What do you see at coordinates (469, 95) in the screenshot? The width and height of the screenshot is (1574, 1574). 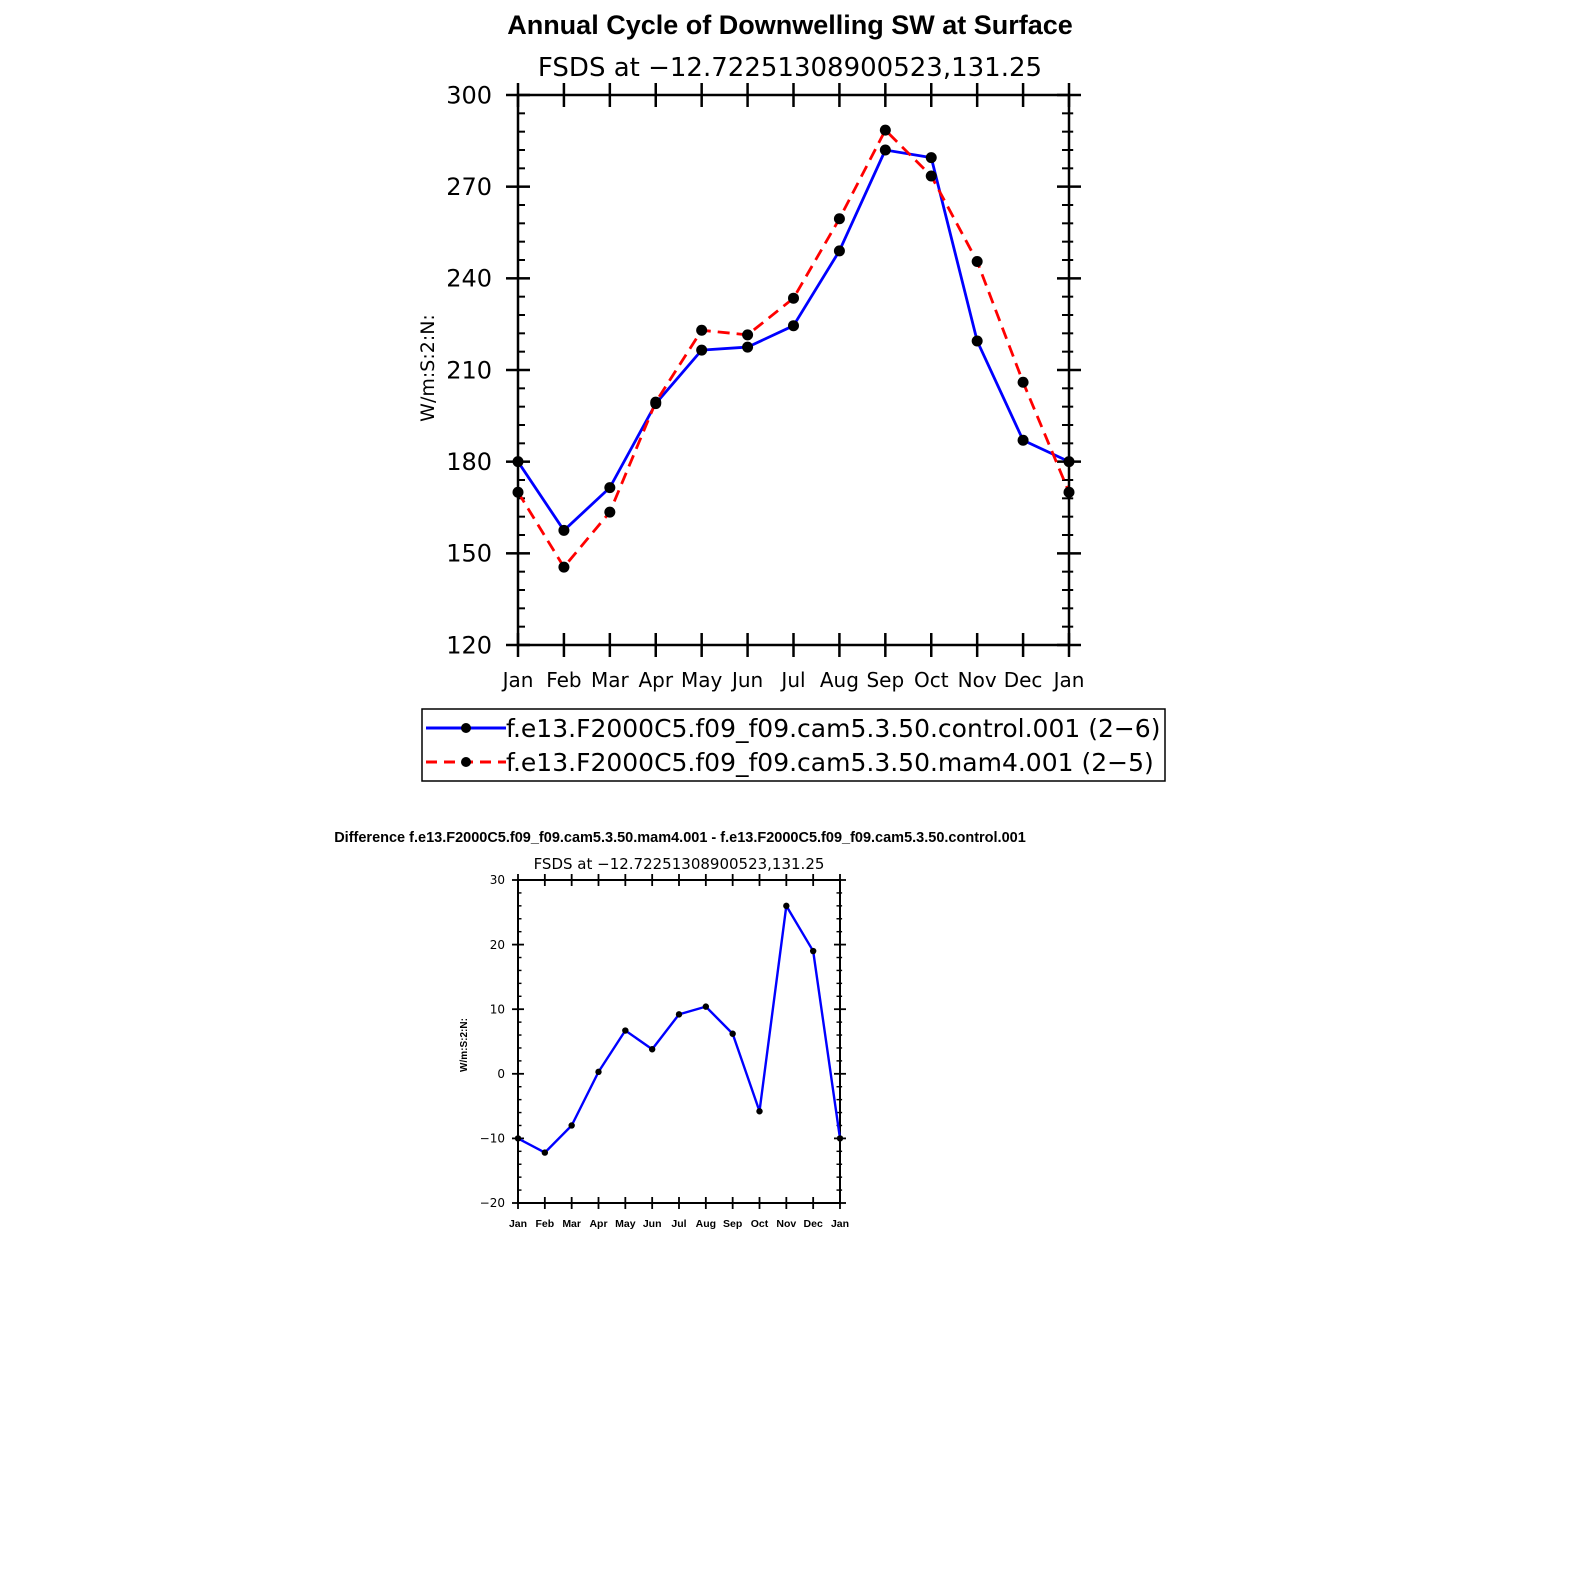 I see `y-tick-label: 300` at bounding box center [469, 95].